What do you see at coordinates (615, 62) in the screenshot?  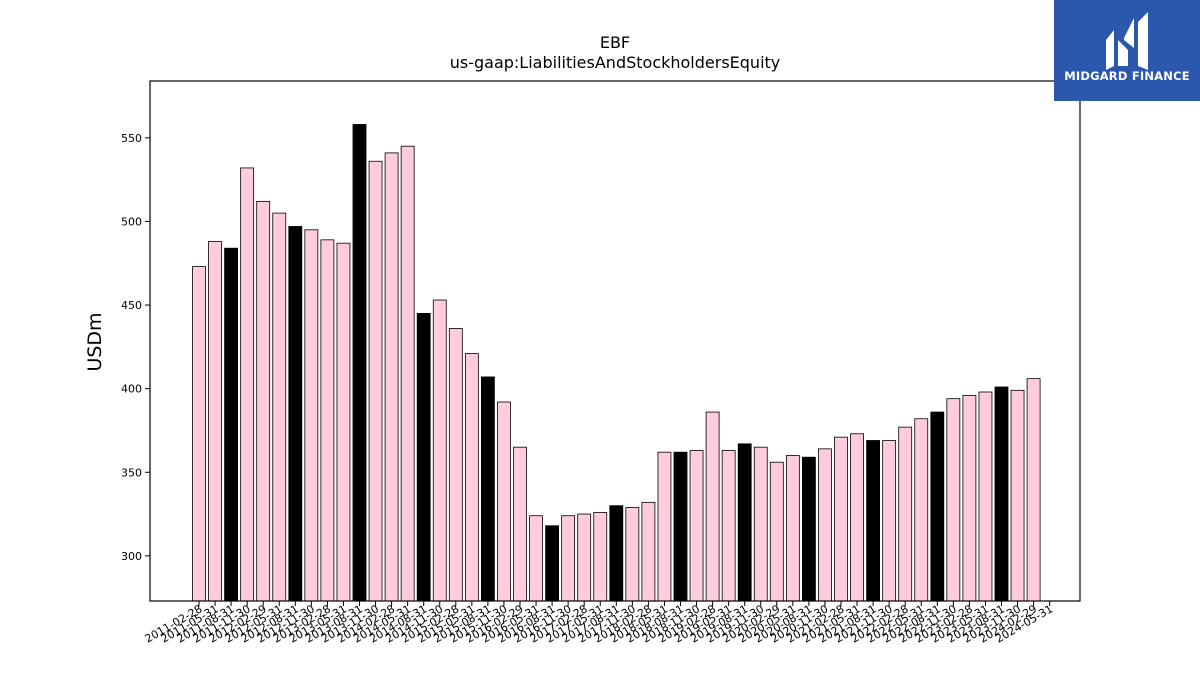 I see `chart-subtitle: us-gaap:LiabilitiesAndStockholdersEquity` at bounding box center [615, 62].